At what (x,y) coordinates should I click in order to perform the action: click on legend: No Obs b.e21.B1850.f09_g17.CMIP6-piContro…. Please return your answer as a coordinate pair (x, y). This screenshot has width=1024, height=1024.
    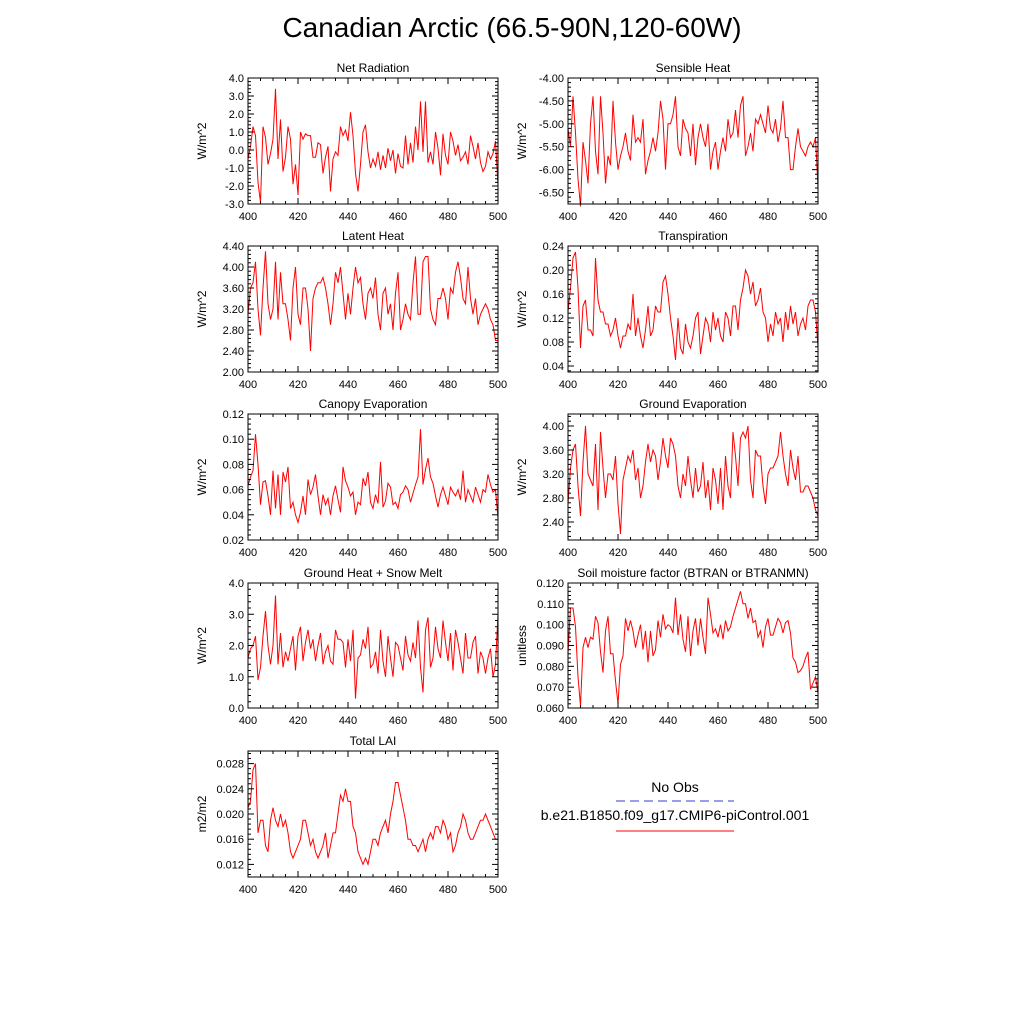
    Looking at the image, I should click on (675, 805).